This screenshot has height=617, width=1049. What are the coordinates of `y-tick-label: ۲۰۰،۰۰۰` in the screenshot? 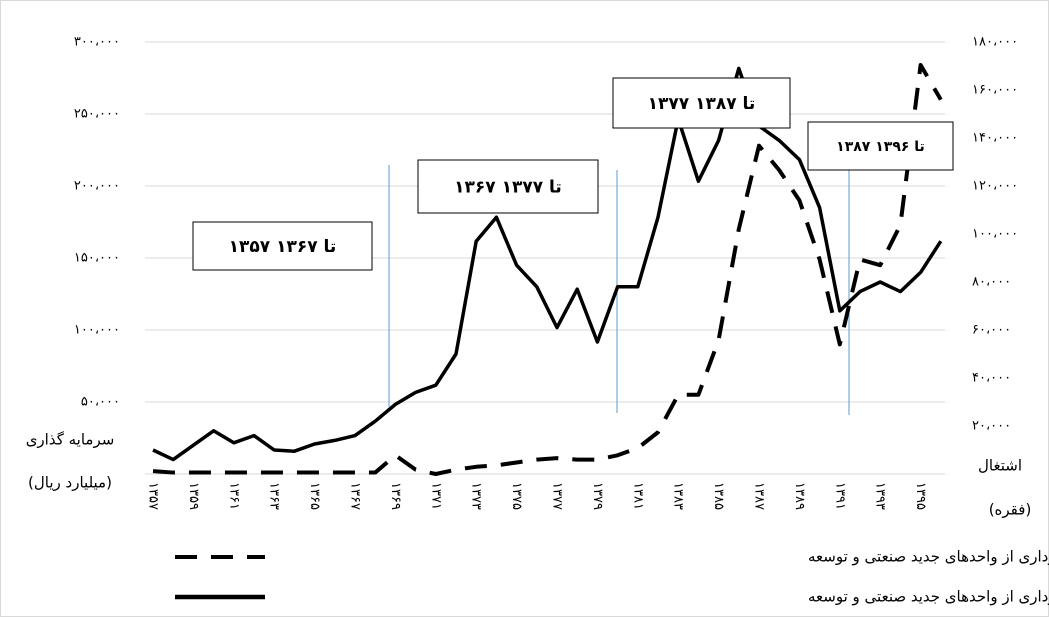 It's located at (97, 186).